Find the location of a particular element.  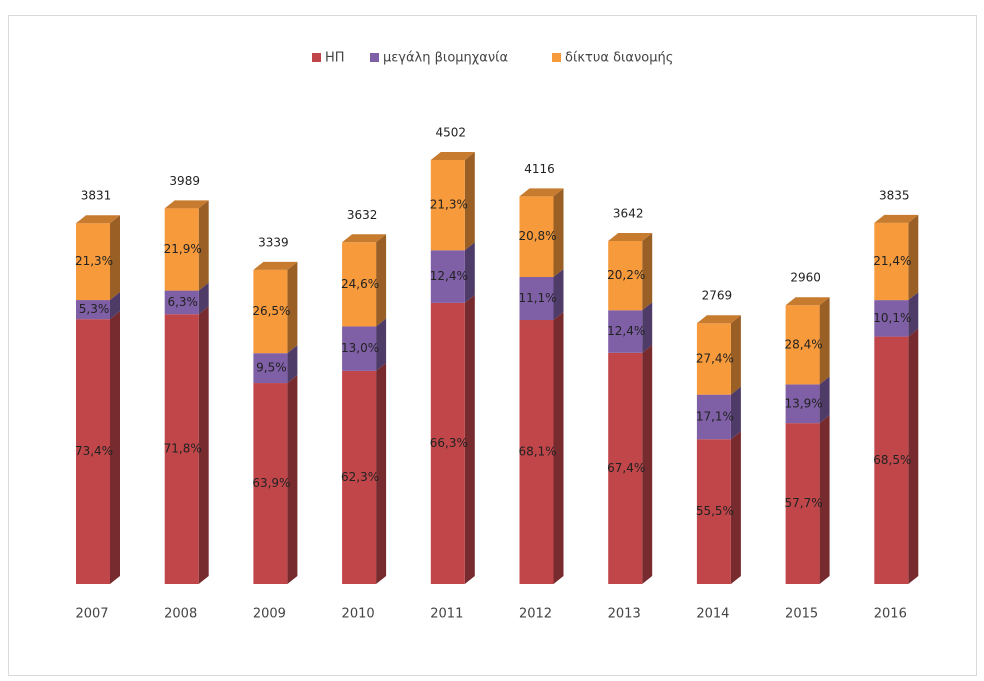

segment-label: 73,4% is located at coordinates (94, 451).